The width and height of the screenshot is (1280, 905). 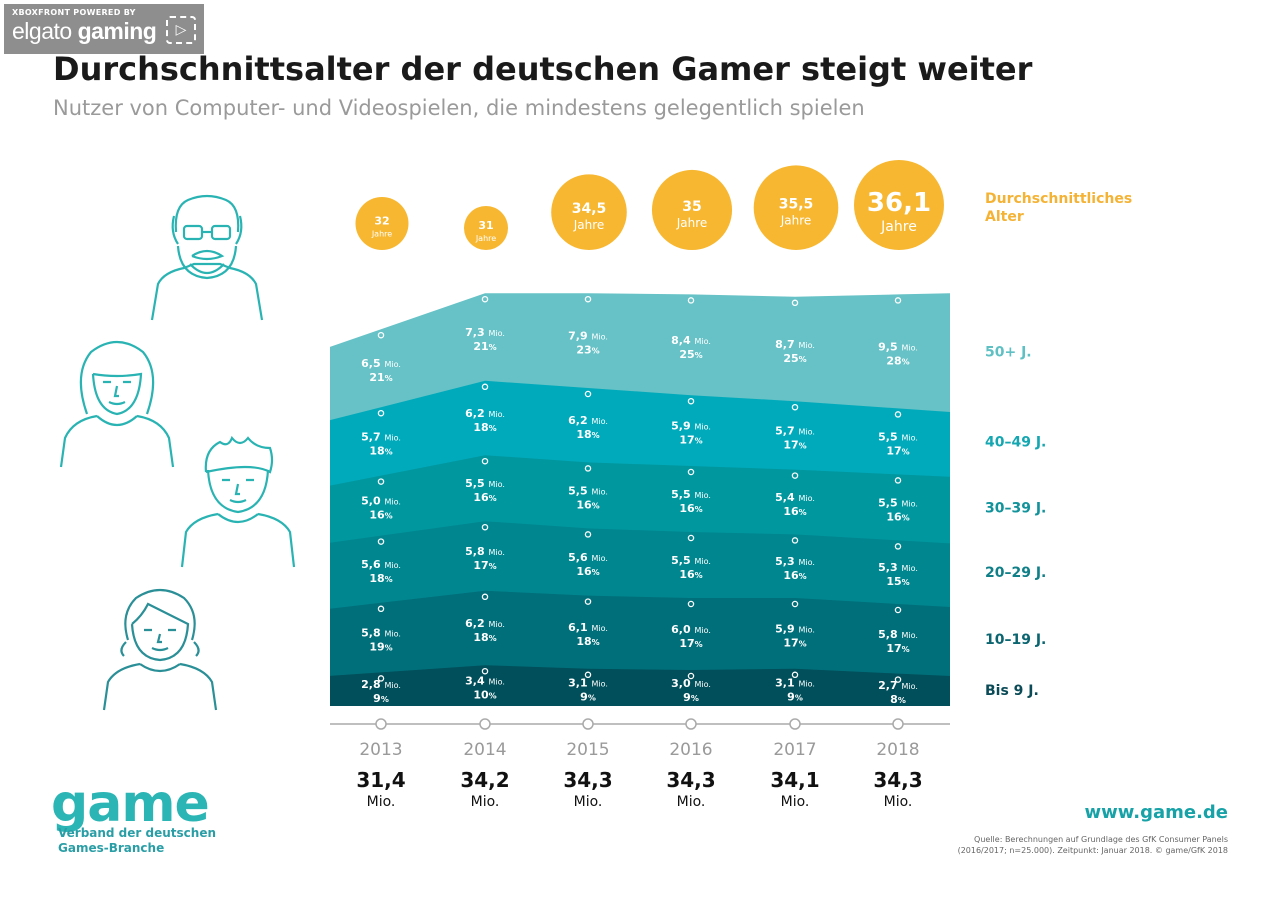 I want to click on x-tick-label: 2015, so click(x=587, y=750).